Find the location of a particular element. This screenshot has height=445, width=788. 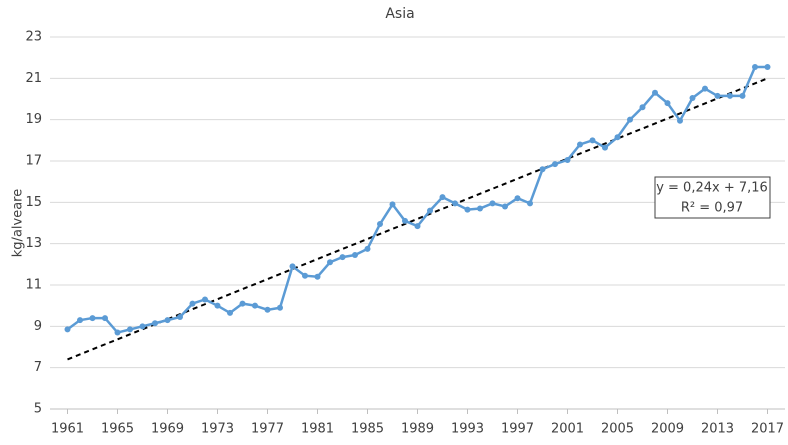

x-tick-label: 1993 is located at coordinates (467, 429).